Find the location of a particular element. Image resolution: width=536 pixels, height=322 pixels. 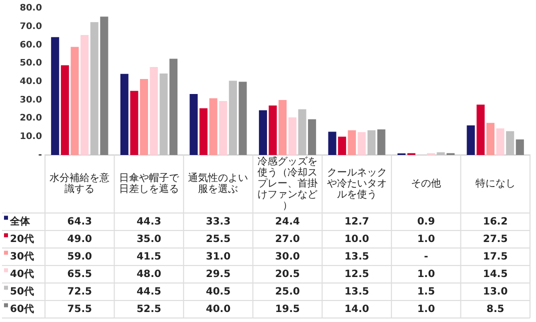

data-label: 59.0 is located at coordinates (79, 256).